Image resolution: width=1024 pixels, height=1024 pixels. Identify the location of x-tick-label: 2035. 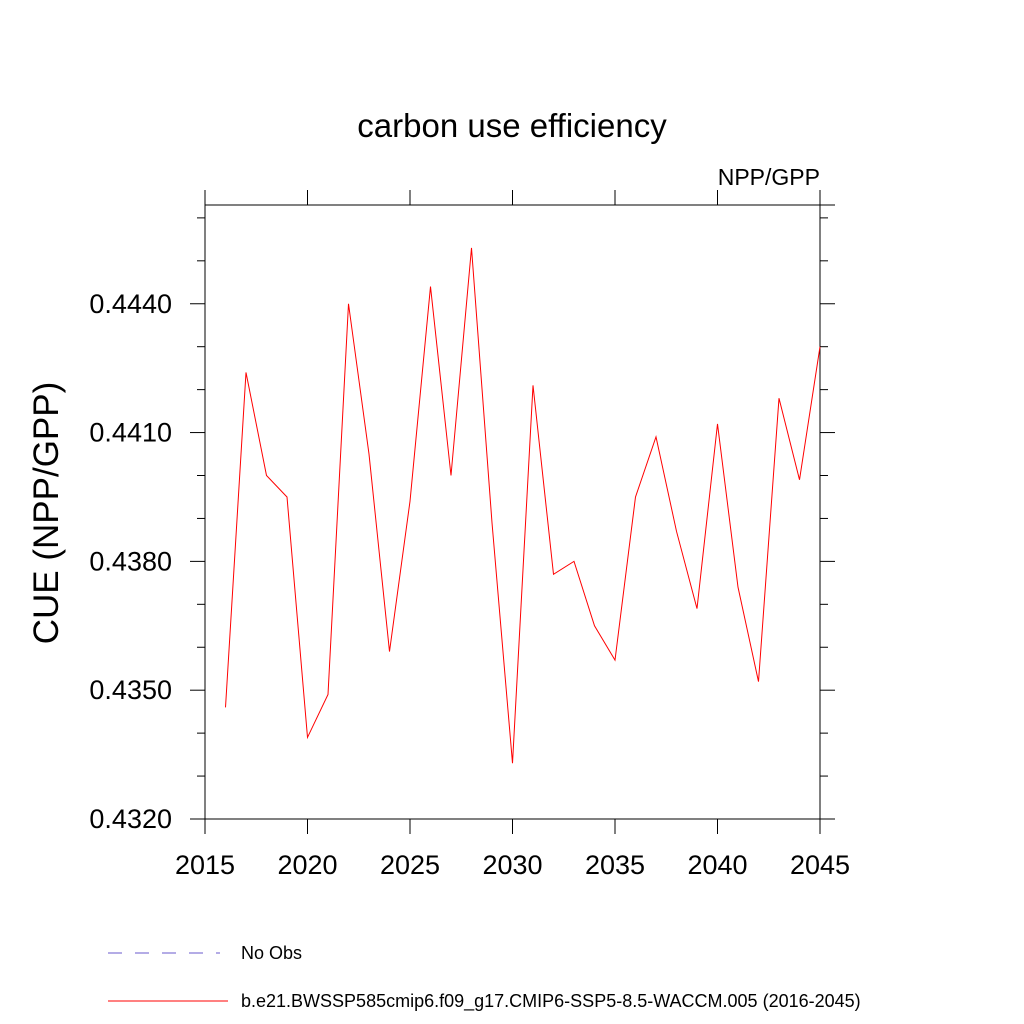
(615, 865).